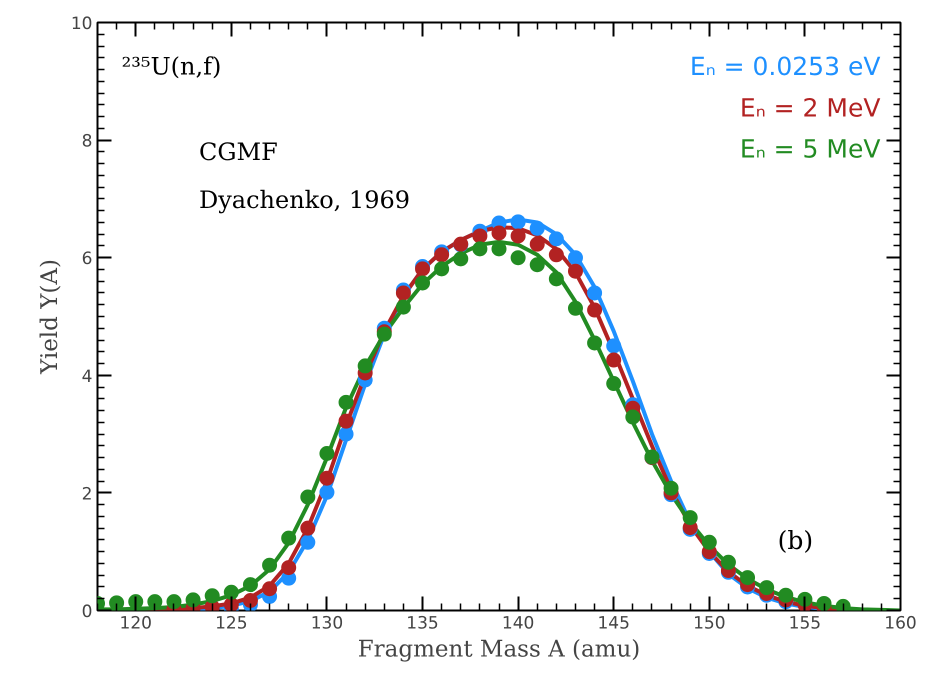  I want to click on x-tick-label: 140, so click(518, 624).